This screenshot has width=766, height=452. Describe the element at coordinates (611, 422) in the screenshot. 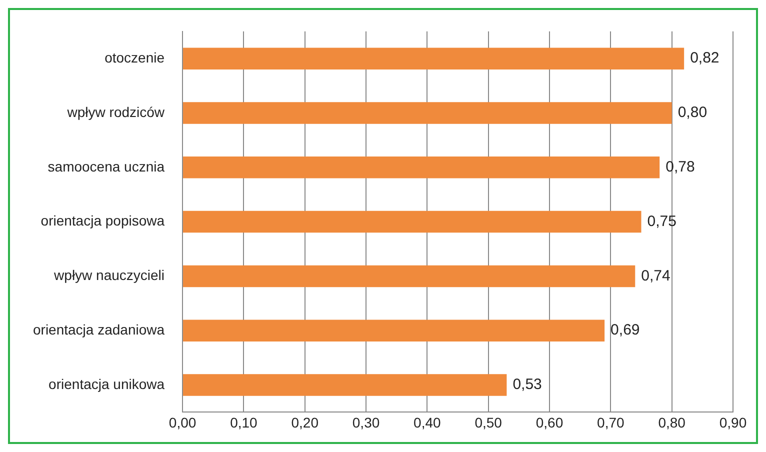

I see `x-tick-label: 0,70` at that location.